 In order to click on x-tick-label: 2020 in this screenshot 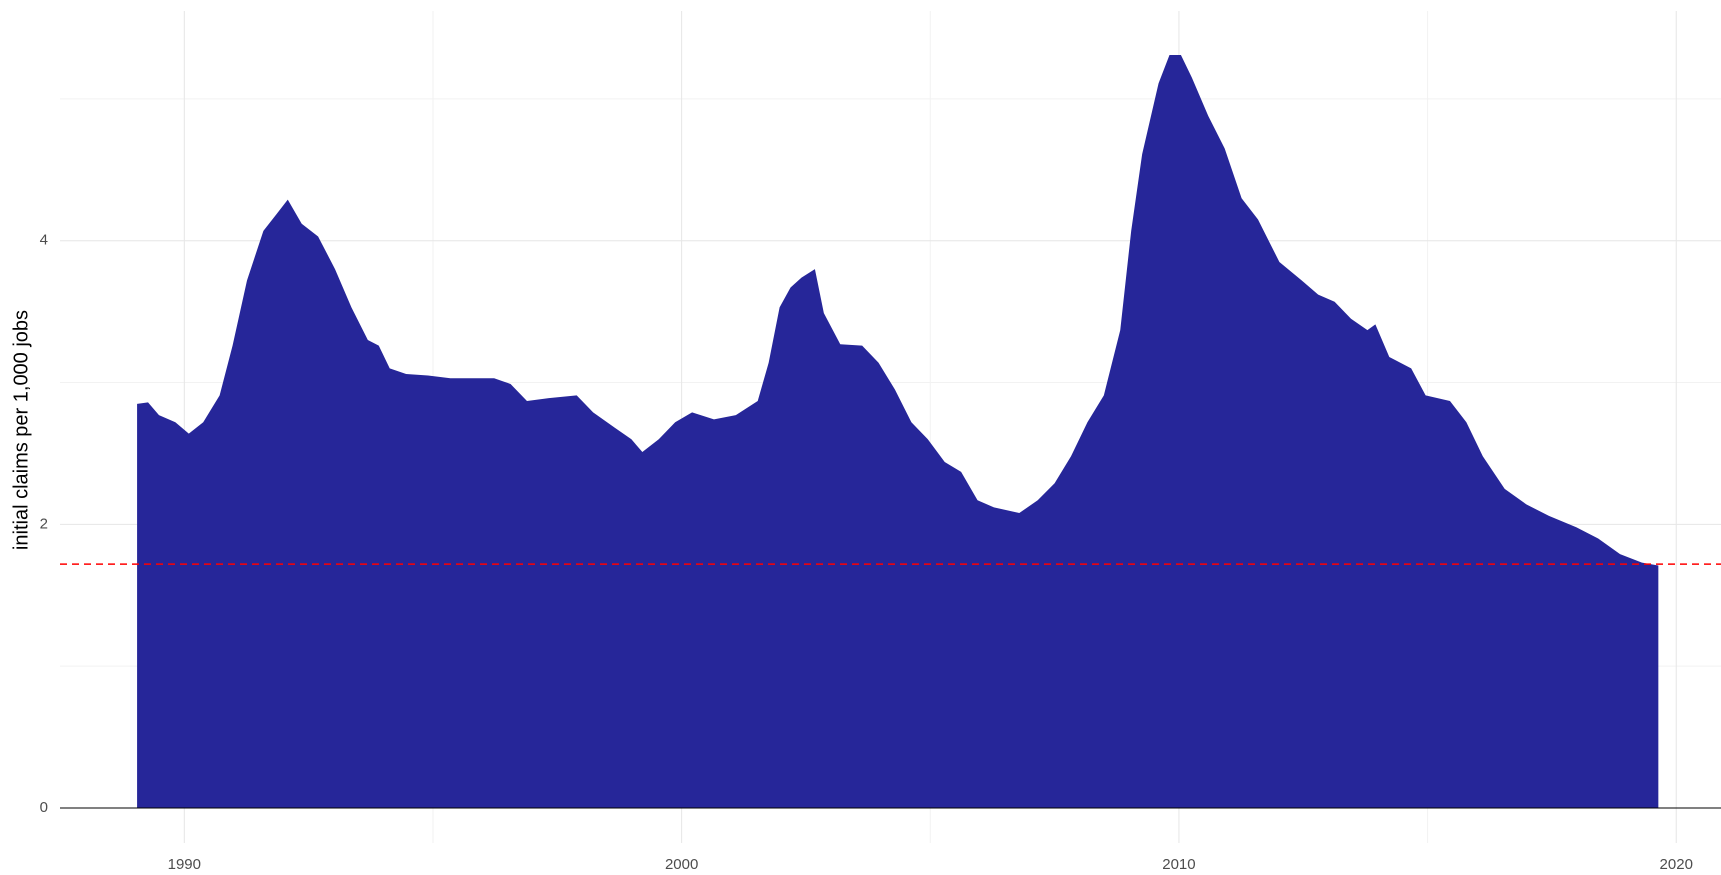, I will do `click(1676, 864)`.